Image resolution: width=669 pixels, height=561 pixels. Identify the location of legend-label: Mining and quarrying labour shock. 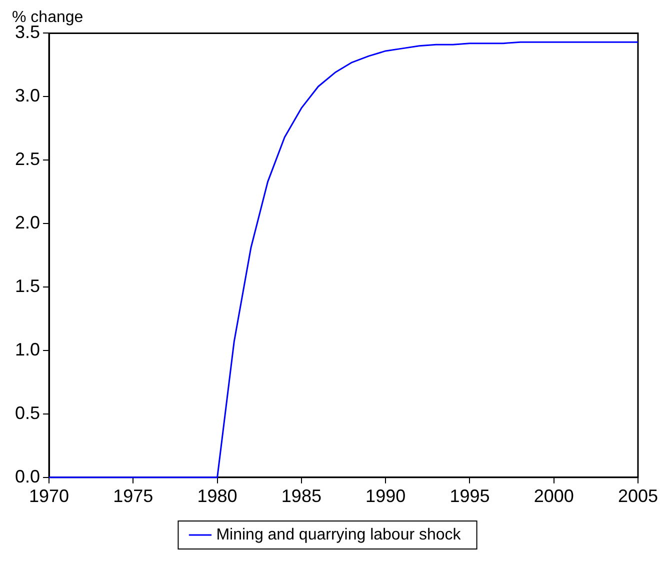
(339, 535).